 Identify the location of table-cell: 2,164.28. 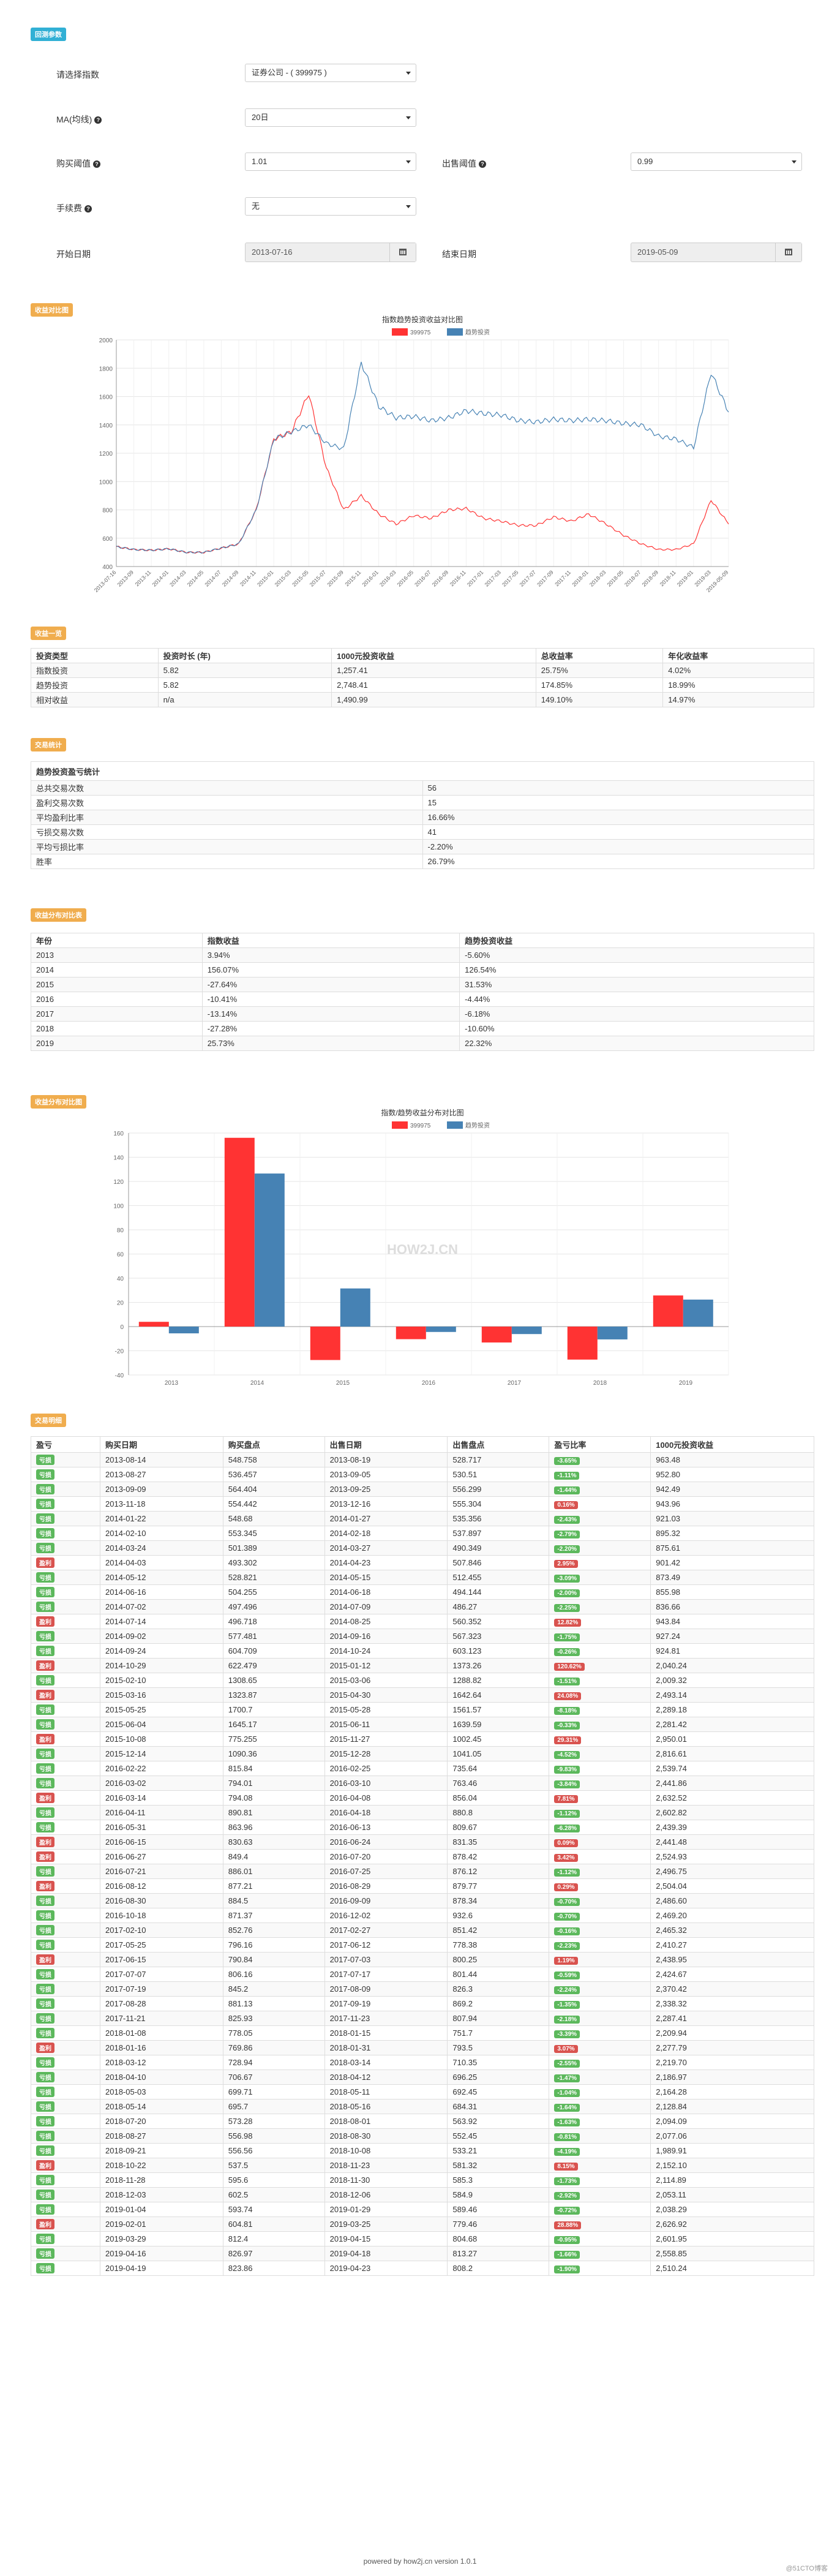
(732, 2092).